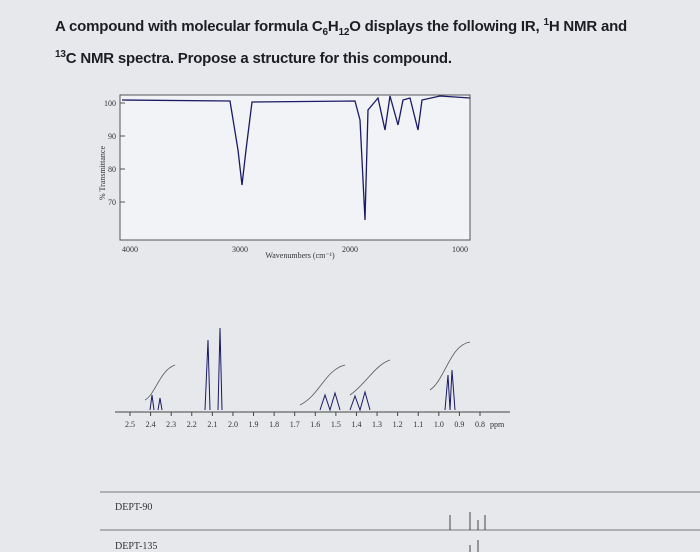  Describe the element at coordinates (189, 26) in the screenshot. I see `text: A compound with molecular formula C` at that location.